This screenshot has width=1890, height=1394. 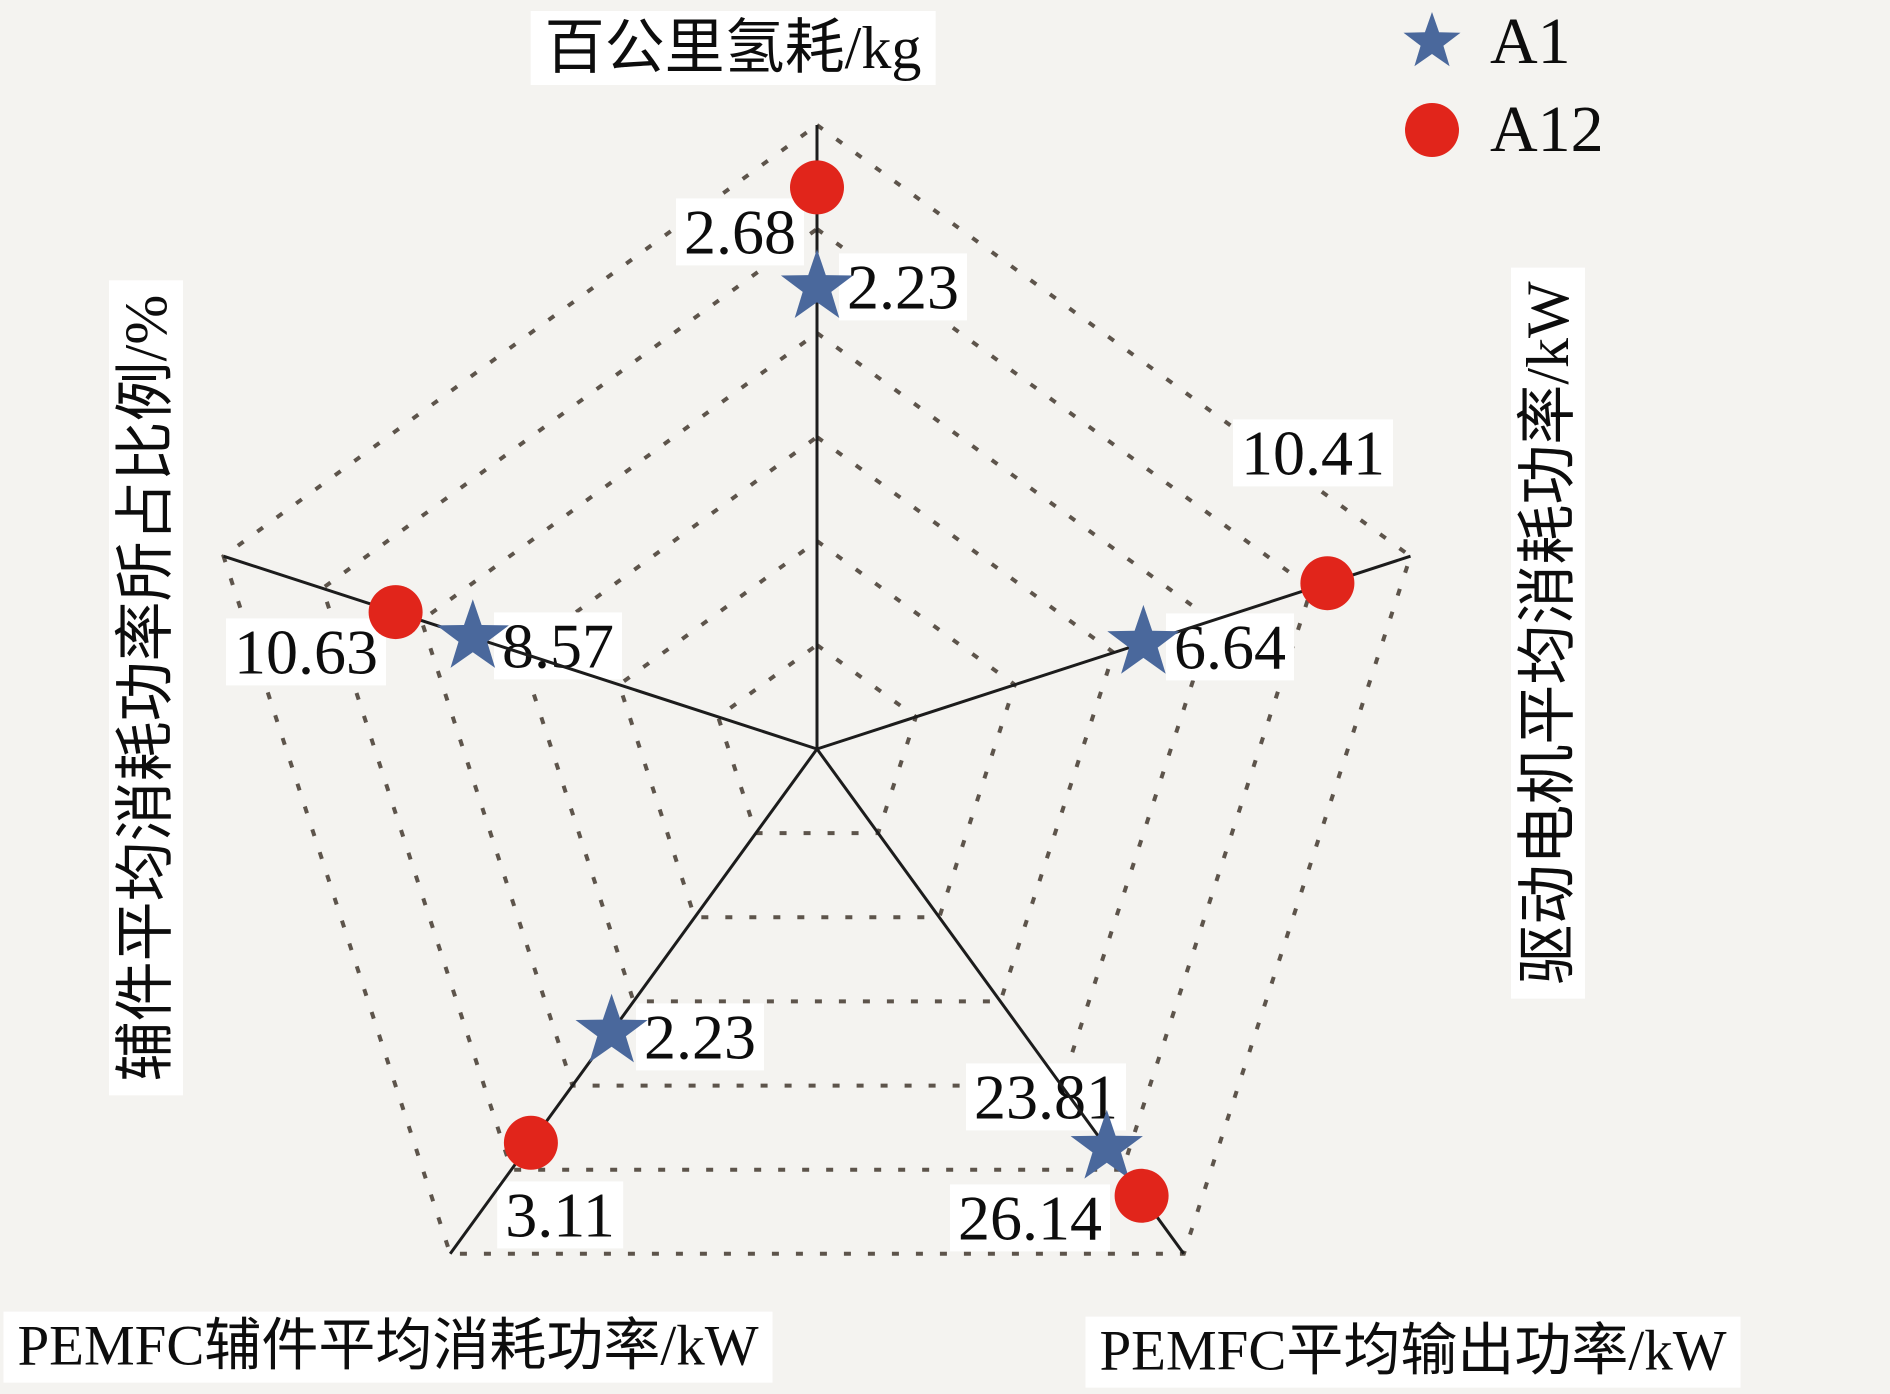 I want to click on value-label-a1-3: 2.23, so click(x=700, y=1037).